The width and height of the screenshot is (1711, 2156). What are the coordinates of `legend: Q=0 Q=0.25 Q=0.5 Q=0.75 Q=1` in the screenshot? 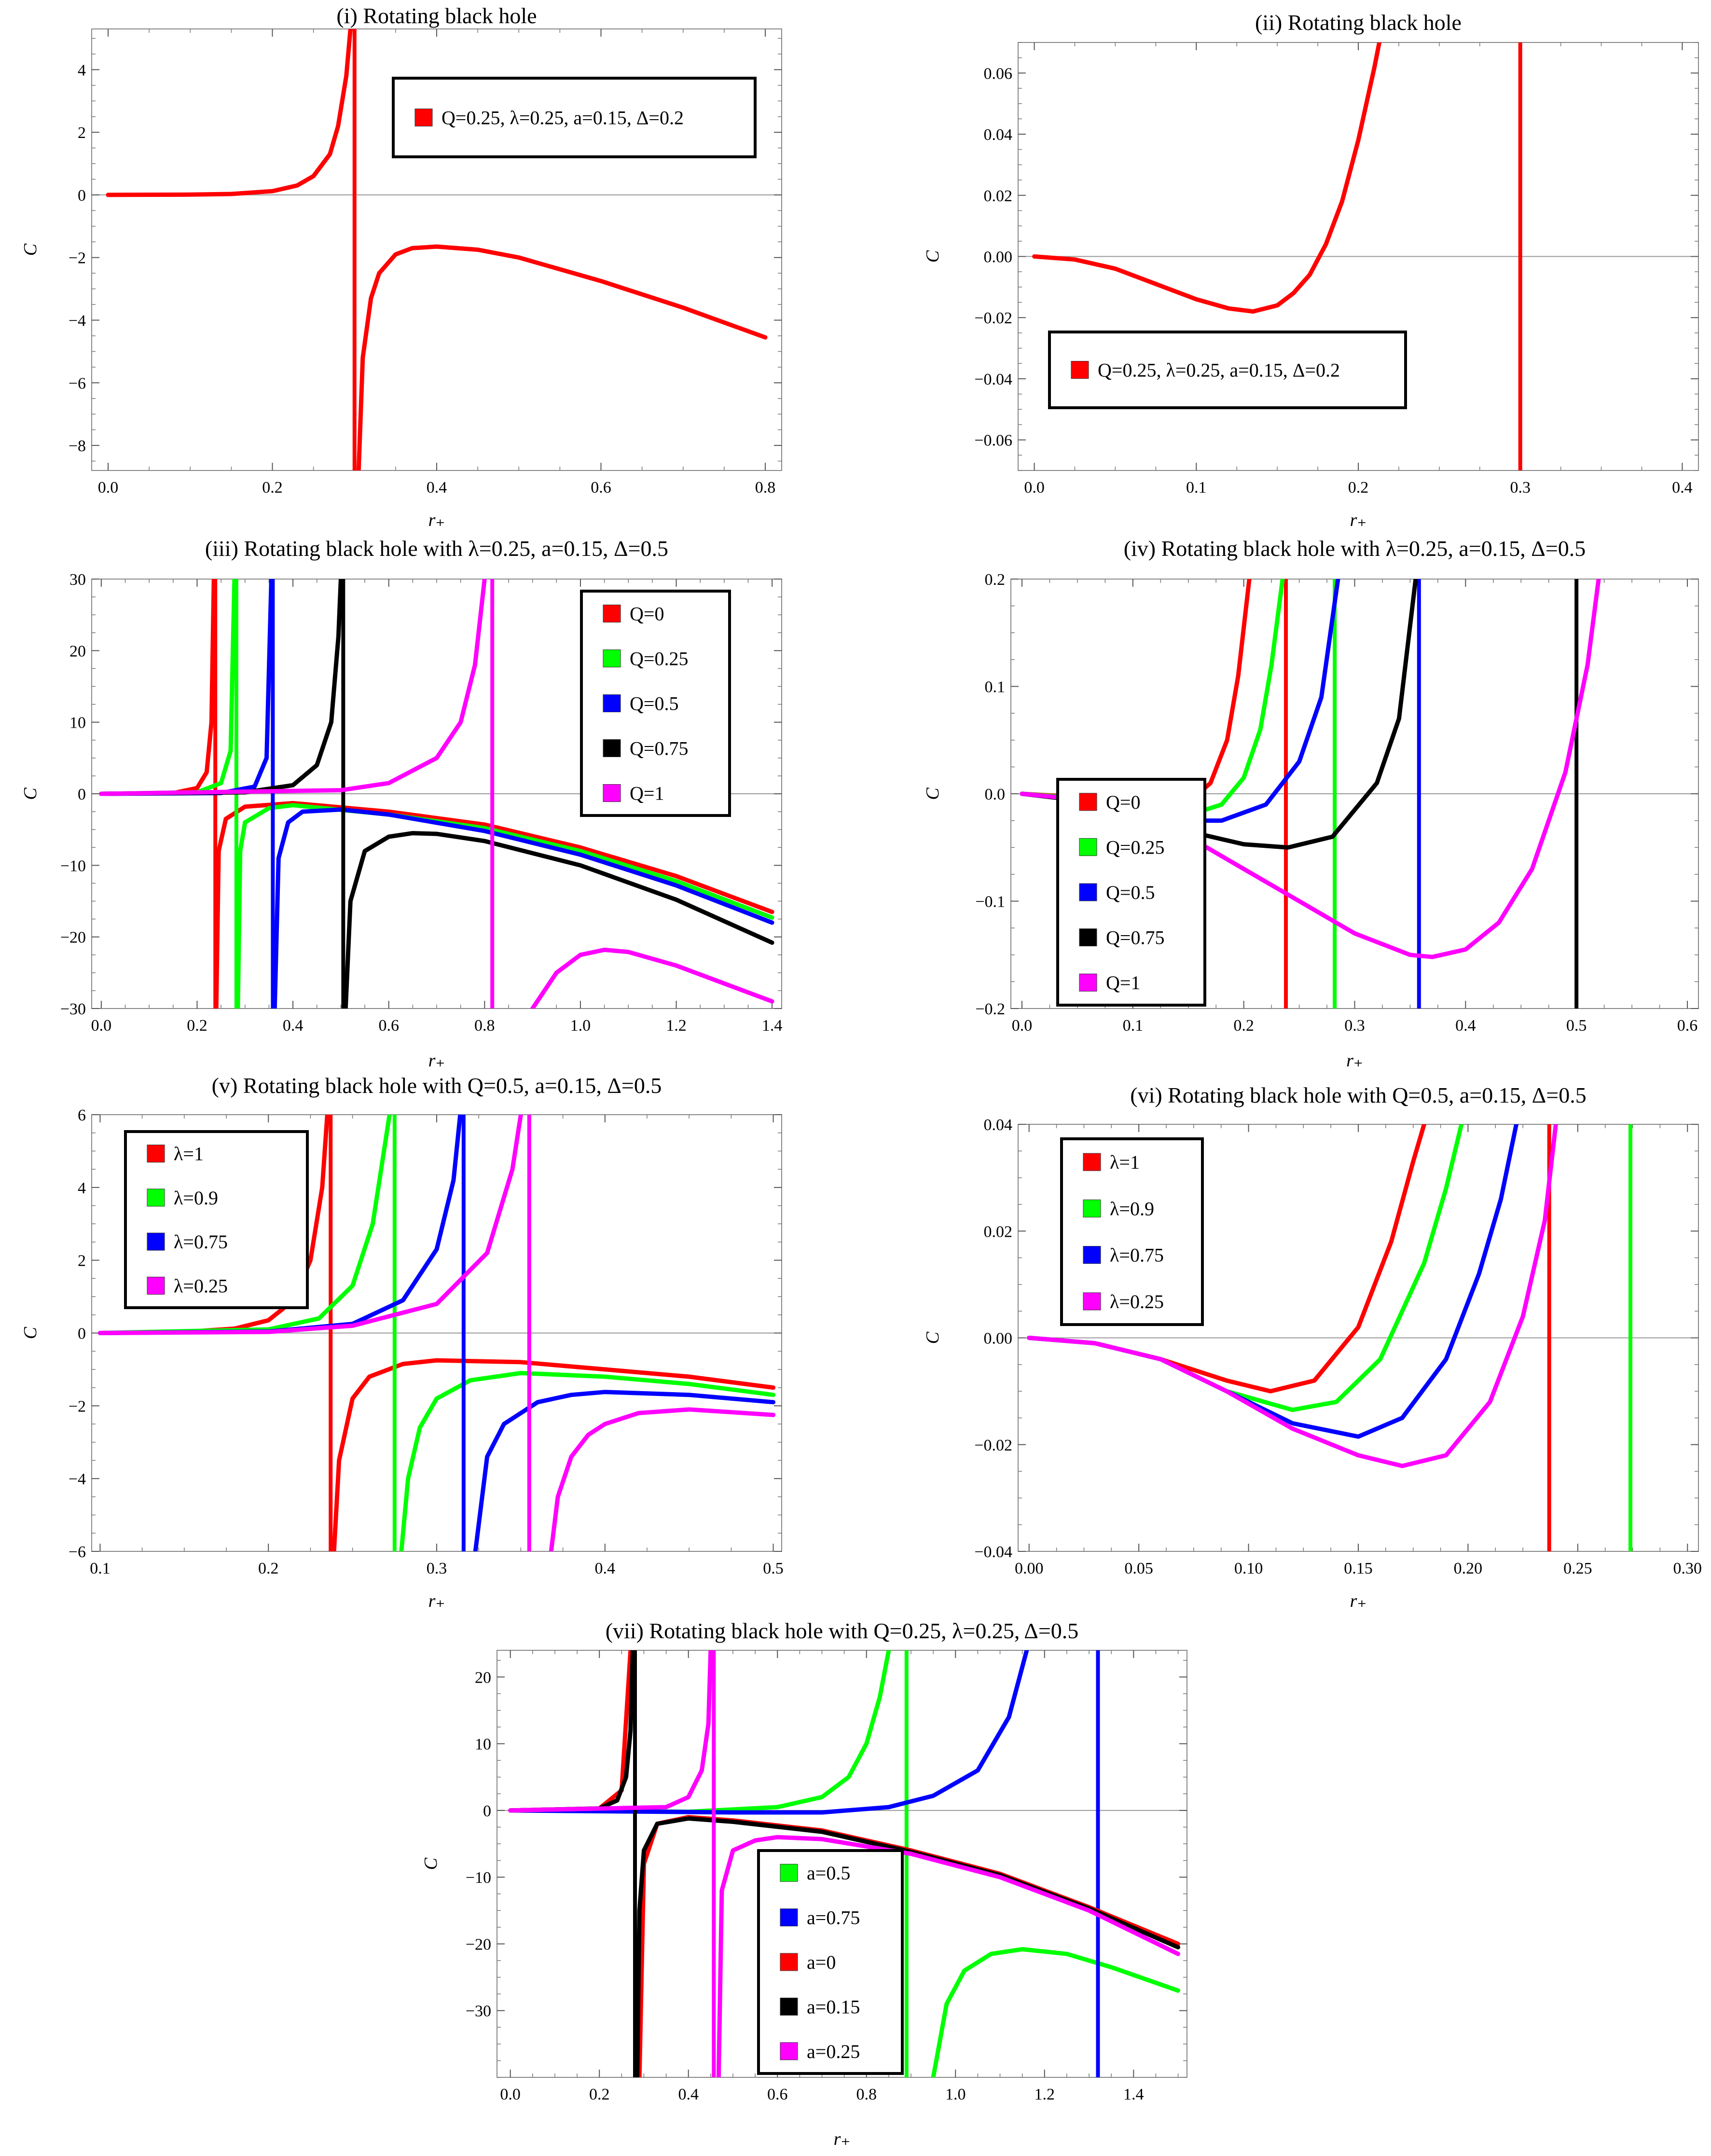 It's located at (655, 703).